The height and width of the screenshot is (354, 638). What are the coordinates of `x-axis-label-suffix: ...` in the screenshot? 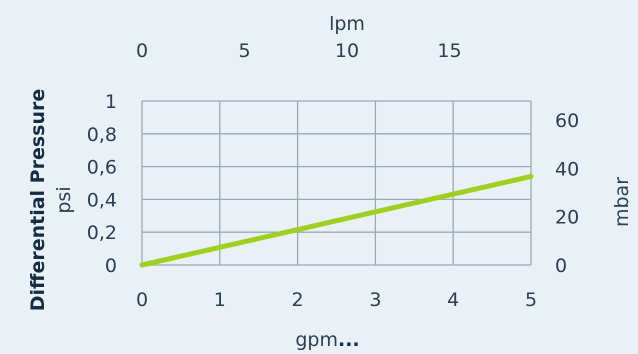 It's located at (349, 340).